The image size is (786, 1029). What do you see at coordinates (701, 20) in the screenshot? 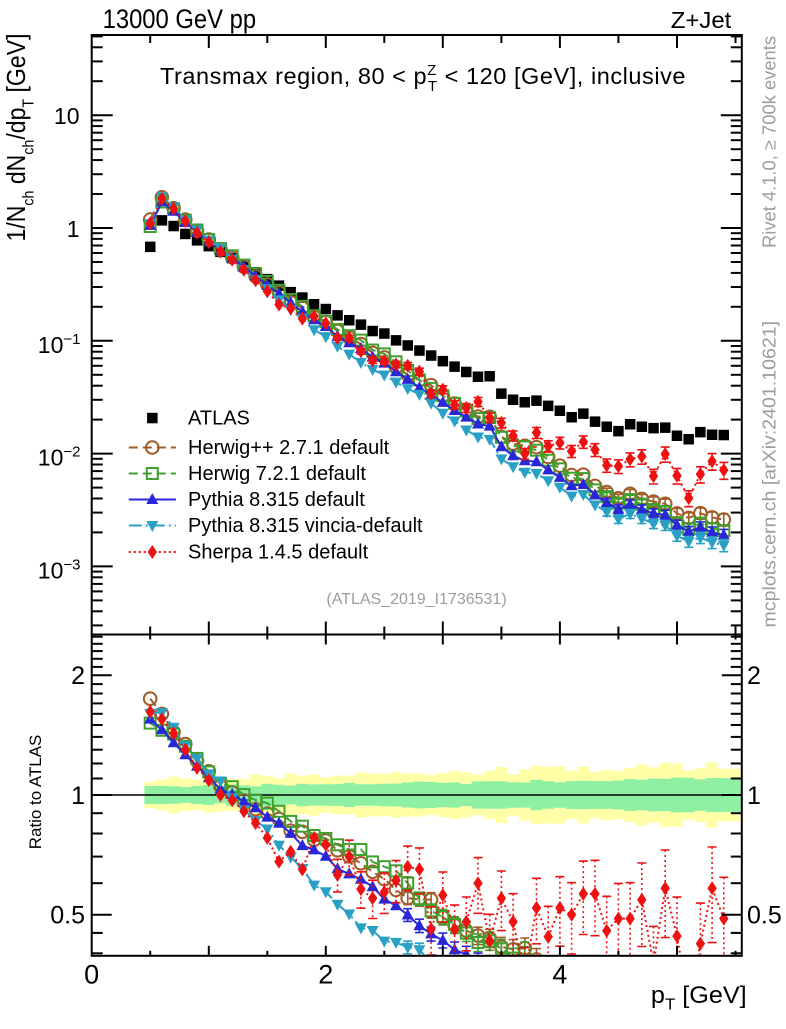
I see `svg-text: Z+Jet` at bounding box center [701, 20].